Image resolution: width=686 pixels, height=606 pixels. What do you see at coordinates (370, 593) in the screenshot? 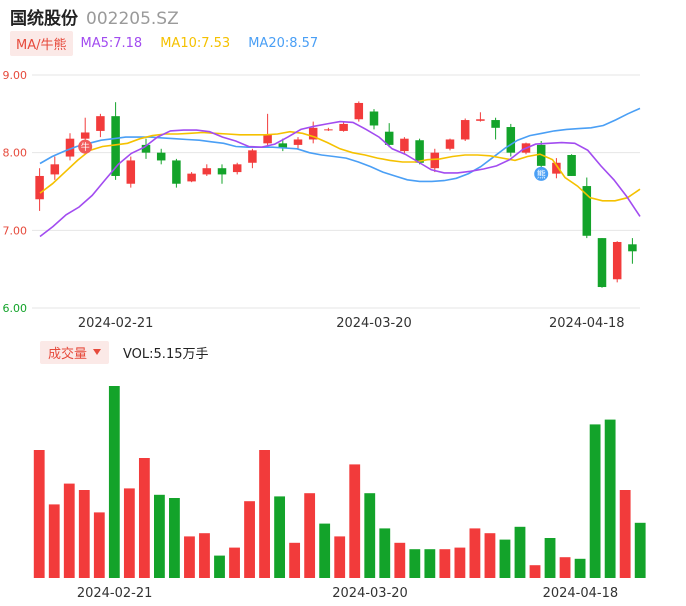
I see `volume-x-tick-label: 2024-03-20` at bounding box center [370, 593].